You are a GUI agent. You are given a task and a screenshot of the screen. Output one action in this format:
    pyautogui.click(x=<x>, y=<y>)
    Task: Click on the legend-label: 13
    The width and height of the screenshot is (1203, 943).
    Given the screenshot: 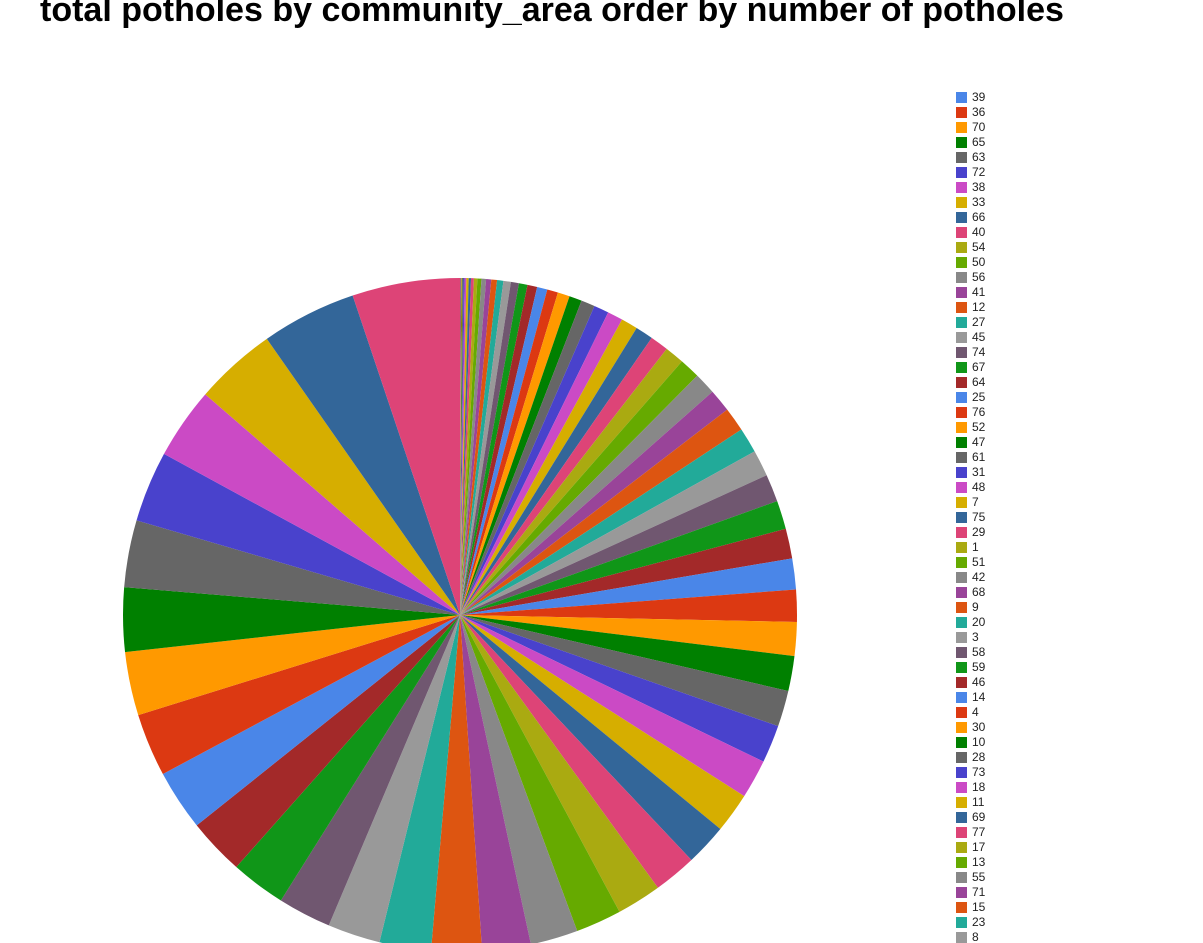 What is the action you would take?
    pyautogui.click(x=979, y=862)
    